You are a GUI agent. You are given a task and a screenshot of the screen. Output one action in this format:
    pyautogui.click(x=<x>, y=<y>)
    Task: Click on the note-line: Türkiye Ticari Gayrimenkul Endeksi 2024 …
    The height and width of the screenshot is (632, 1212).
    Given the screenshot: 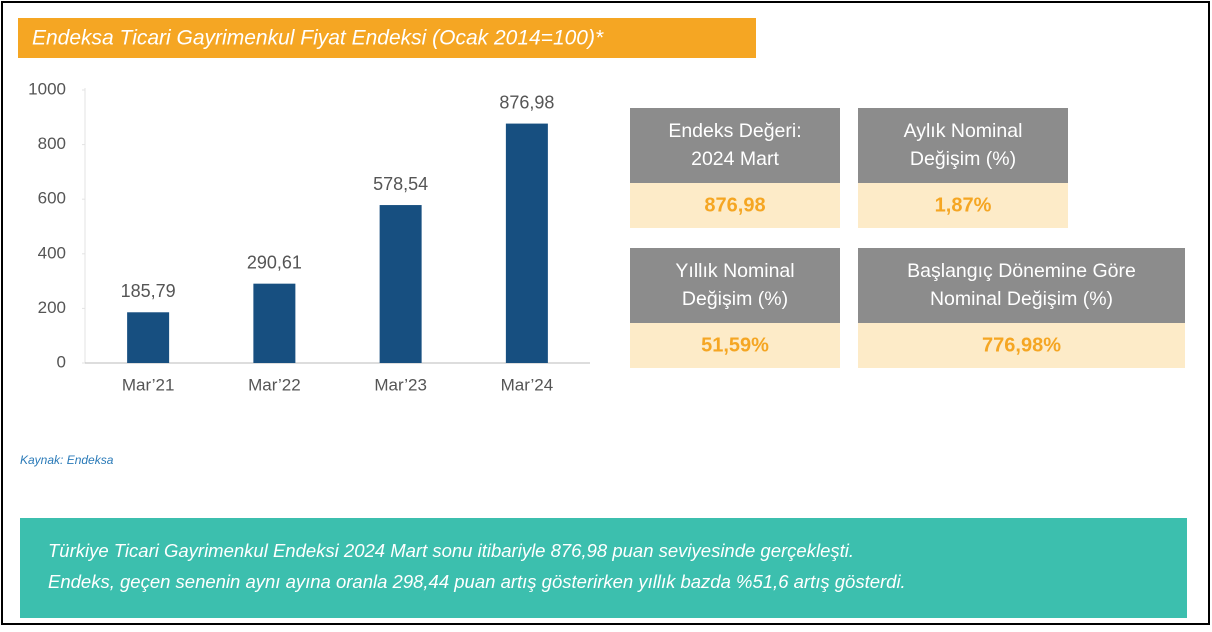 What is the action you would take?
    pyautogui.click(x=451, y=550)
    